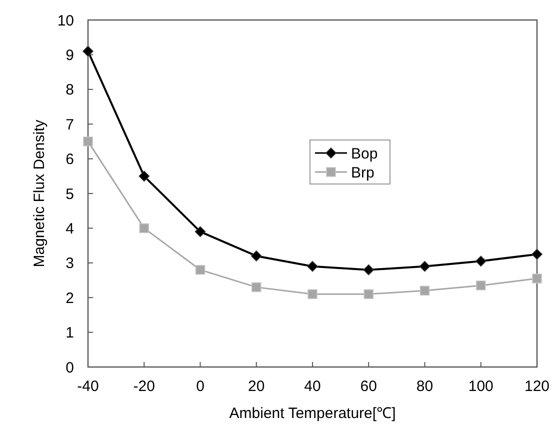 The height and width of the screenshot is (430, 559). What do you see at coordinates (362, 173) in the screenshot?
I see `legend-label: Brp` at bounding box center [362, 173].